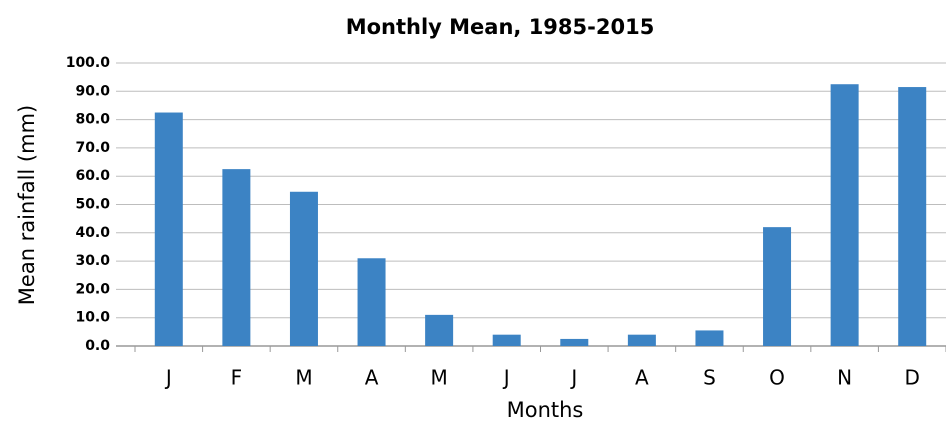 The width and height of the screenshot is (946, 426). I want to click on y-tick-label: 0.0, so click(97, 346).